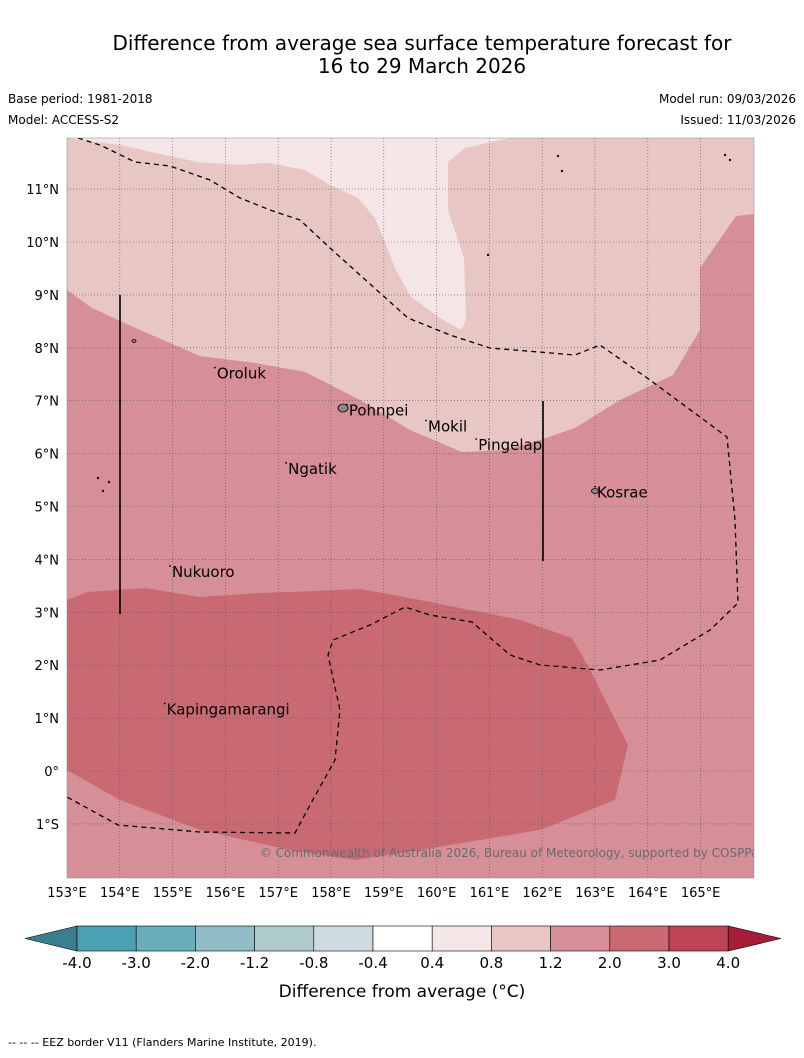 Image resolution: width=804 pixels, height=1058 pixels. What do you see at coordinates (195, 963) in the screenshot?
I see `colorbar-tick-label: -2.0` at bounding box center [195, 963].